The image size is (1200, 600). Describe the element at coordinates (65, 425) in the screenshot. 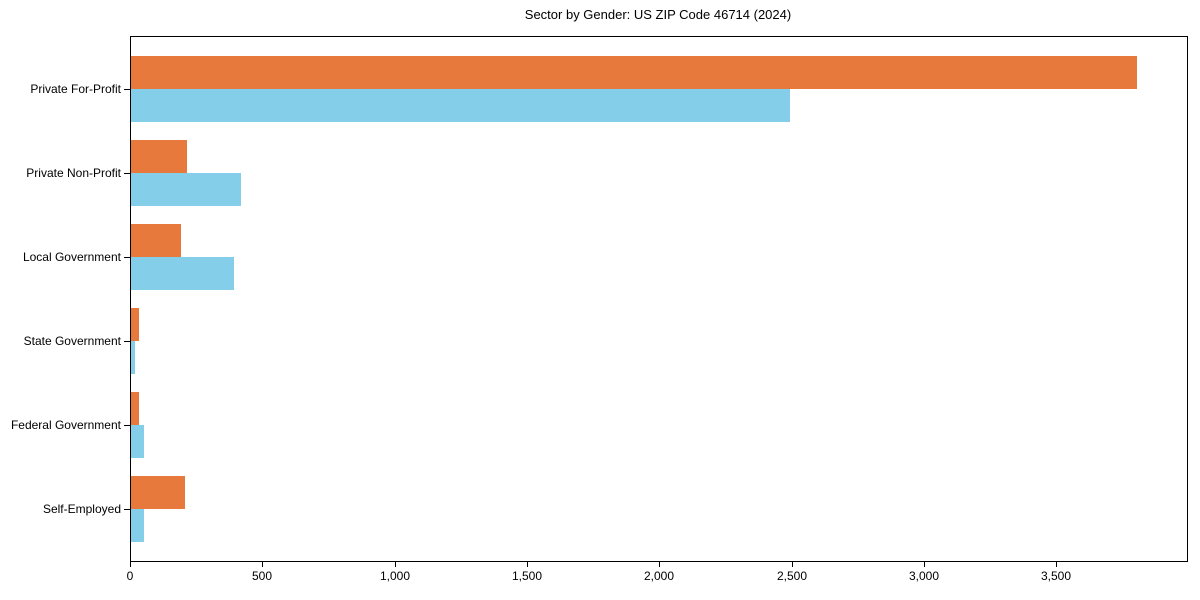

I see `y-axis-label-federal-government: Federal Government` at that location.